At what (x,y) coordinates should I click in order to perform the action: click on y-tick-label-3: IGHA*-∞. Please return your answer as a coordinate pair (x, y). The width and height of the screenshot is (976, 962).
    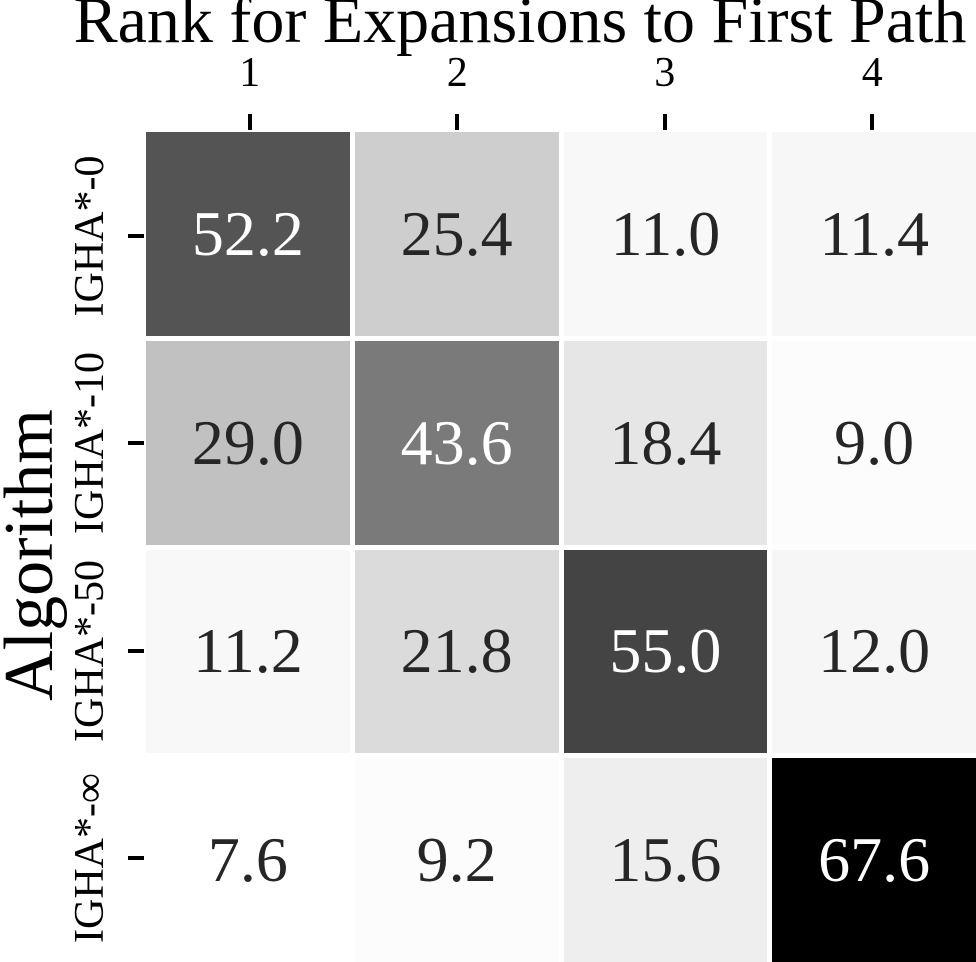
    Looking at the image, I should click on (90, 858).